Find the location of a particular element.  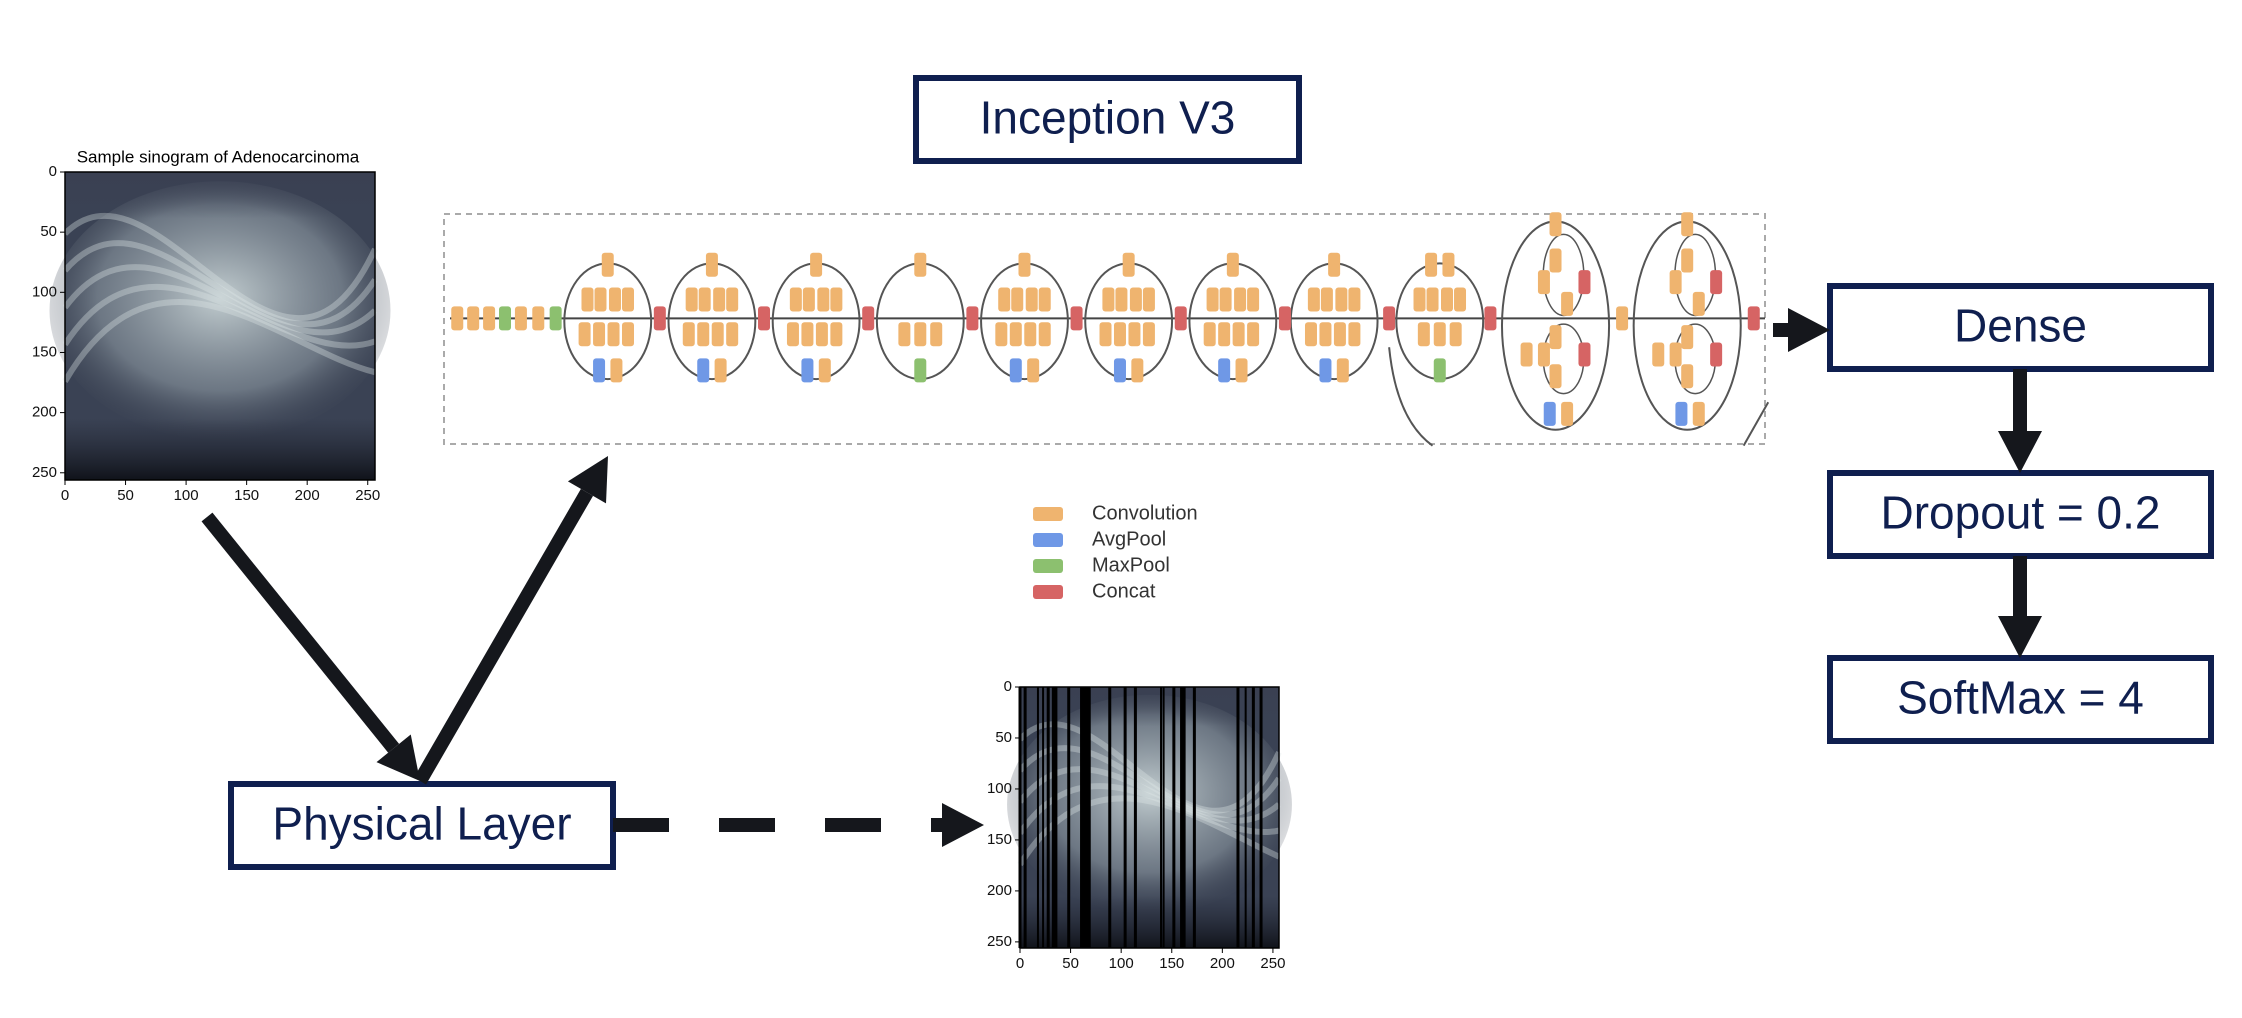

y-tick-label: 0 is located at coordinates (1008, 686).